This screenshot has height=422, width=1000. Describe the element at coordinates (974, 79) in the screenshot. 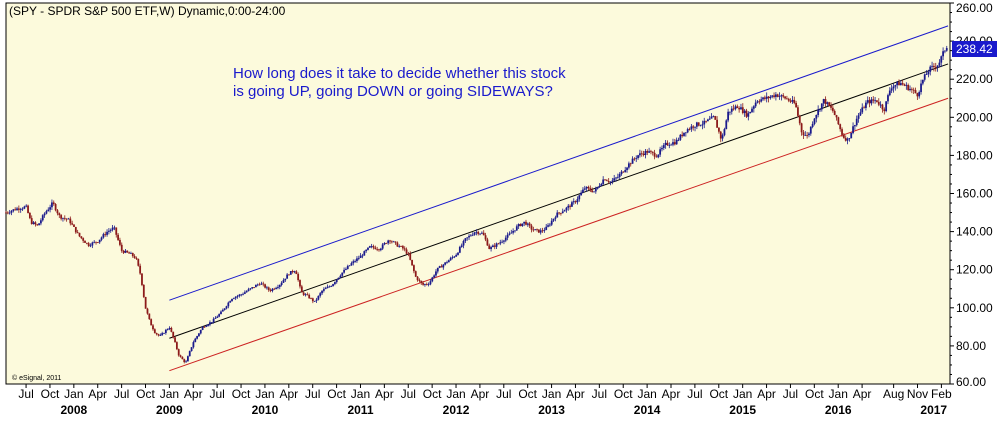

I see `y-tick-label: 220.00` at that location.